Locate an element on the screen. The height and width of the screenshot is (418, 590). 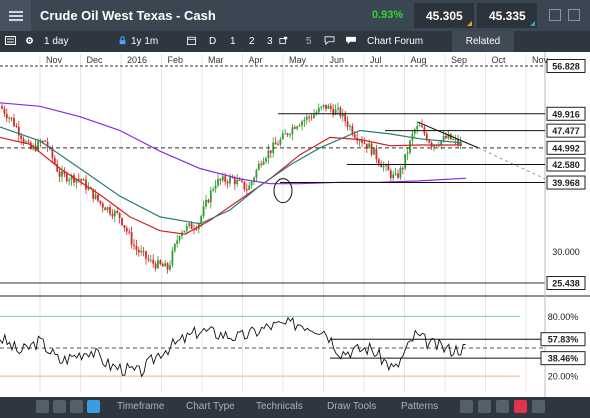
settings-icon is located at coordinates (93, 406).